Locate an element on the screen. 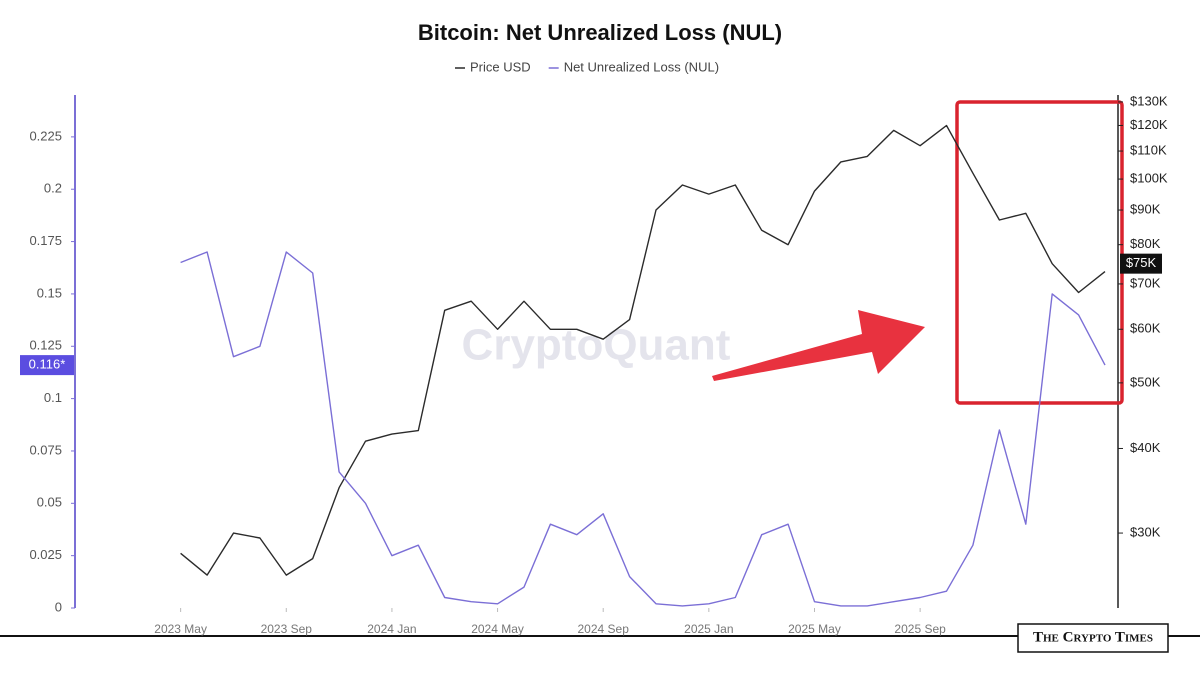 Image resolution: width=1200 pixels, height=675 pixels. y-tick-label: 0 is located at coordinates (58, 606).